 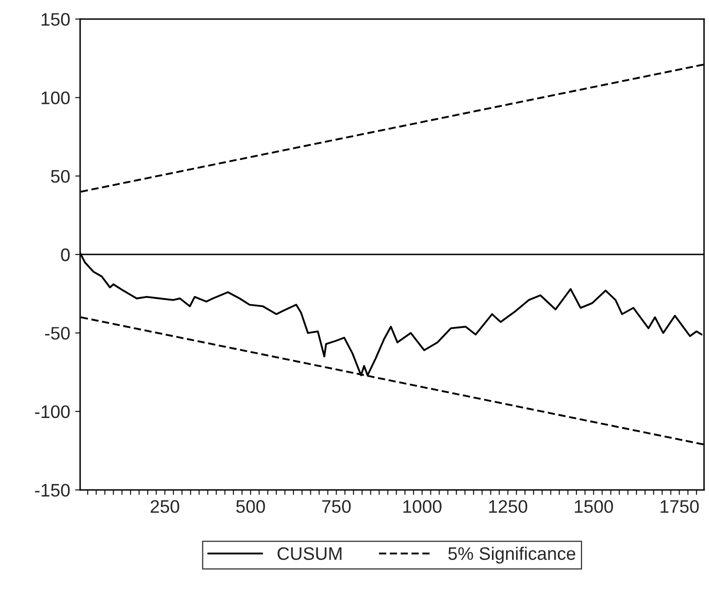 I want to click on x-tick-label: 500, so click(x=250, y=506).